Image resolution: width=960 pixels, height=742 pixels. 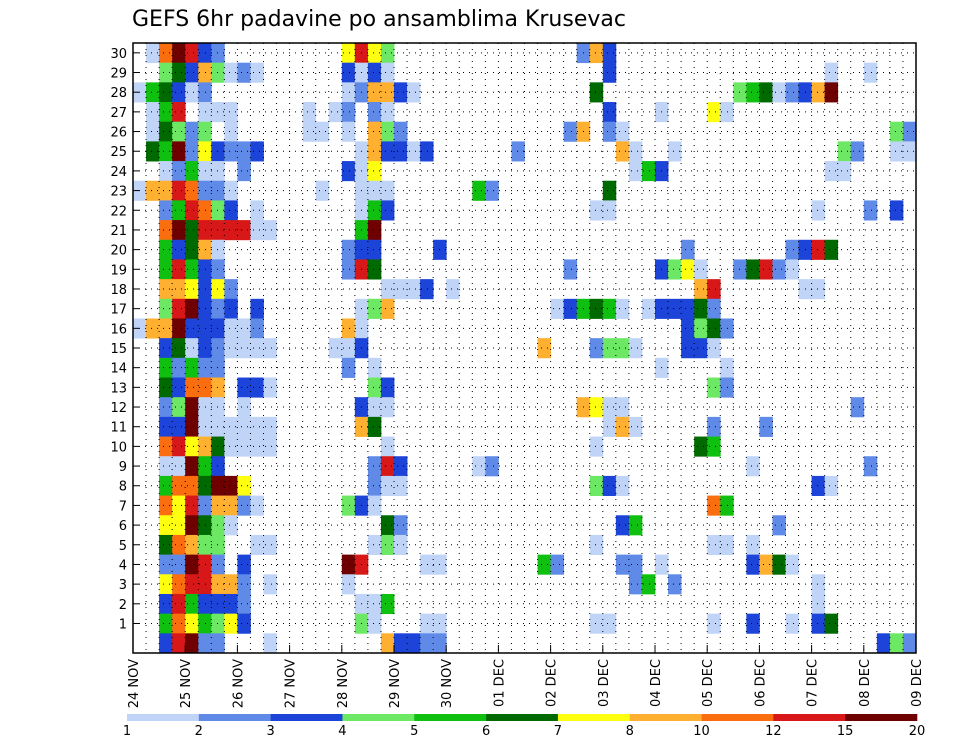 What do you see at coordinates (118, 74) in the screenshot?
I see `y-tick-label: 29` at bounding box center [118, 74].